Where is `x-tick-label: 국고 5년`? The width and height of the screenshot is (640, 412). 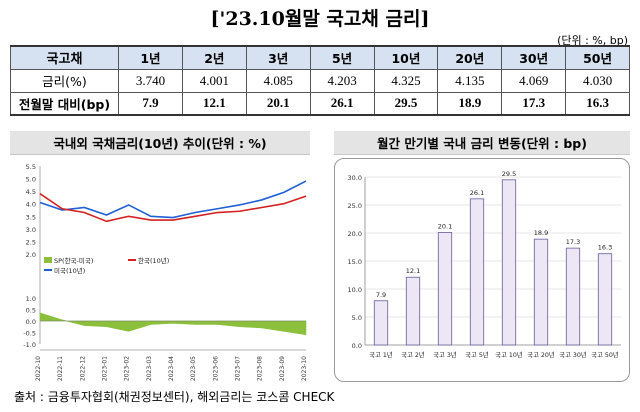 x-tick-label: 국고 5년 is located at coordinates (477, 354).